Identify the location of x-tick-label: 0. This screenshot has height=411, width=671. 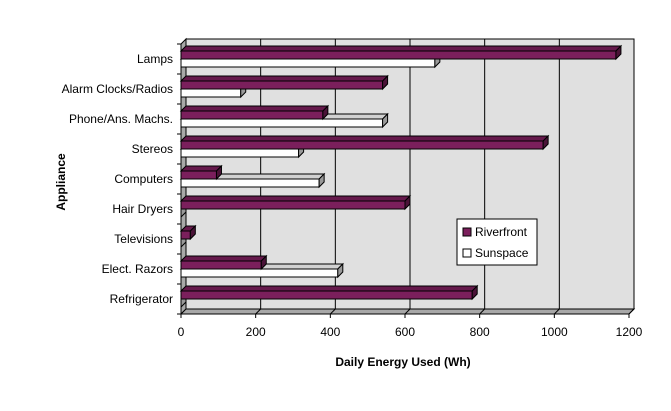
(181, 332).